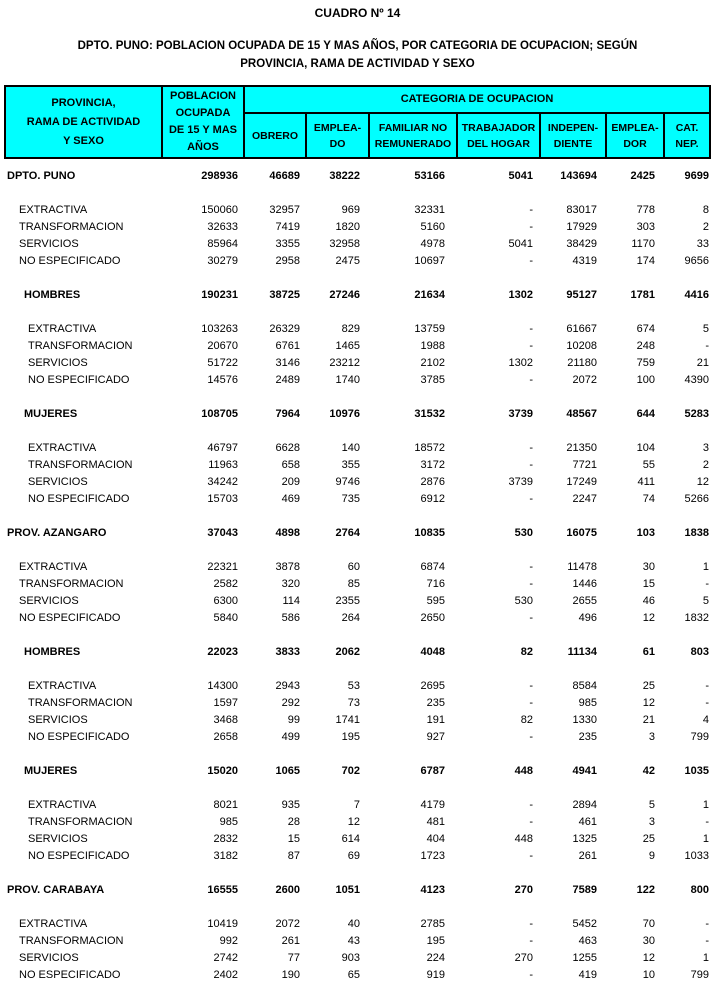 This screenshot has width=715, height=990. I want to click on cell-value: 2894, so click(584, 805).